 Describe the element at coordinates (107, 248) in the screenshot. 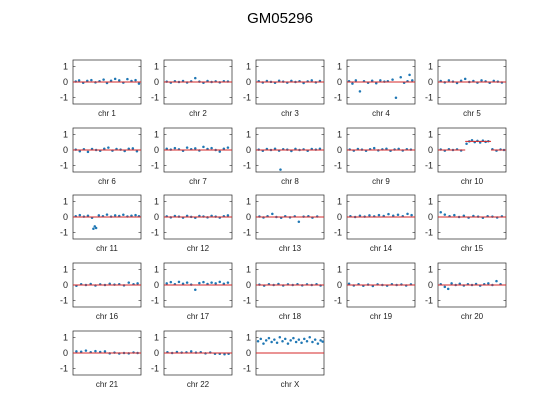

I see `panel-label: chr 11` at that location.